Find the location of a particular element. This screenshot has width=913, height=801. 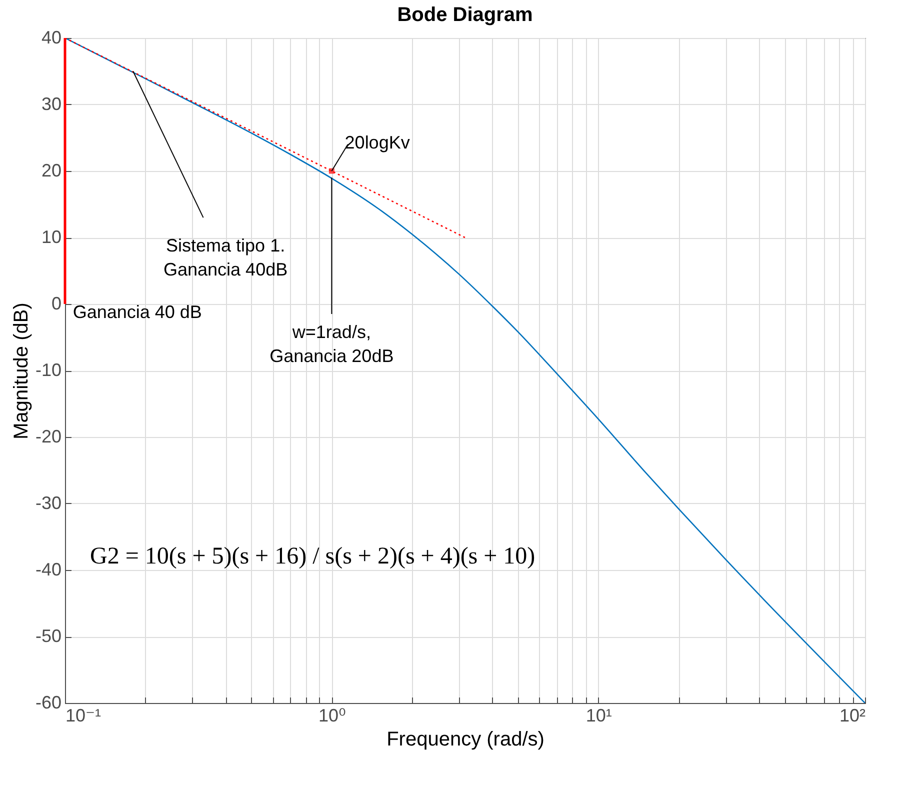

y-tick-label: -60 is located at coordinates (48, 702).